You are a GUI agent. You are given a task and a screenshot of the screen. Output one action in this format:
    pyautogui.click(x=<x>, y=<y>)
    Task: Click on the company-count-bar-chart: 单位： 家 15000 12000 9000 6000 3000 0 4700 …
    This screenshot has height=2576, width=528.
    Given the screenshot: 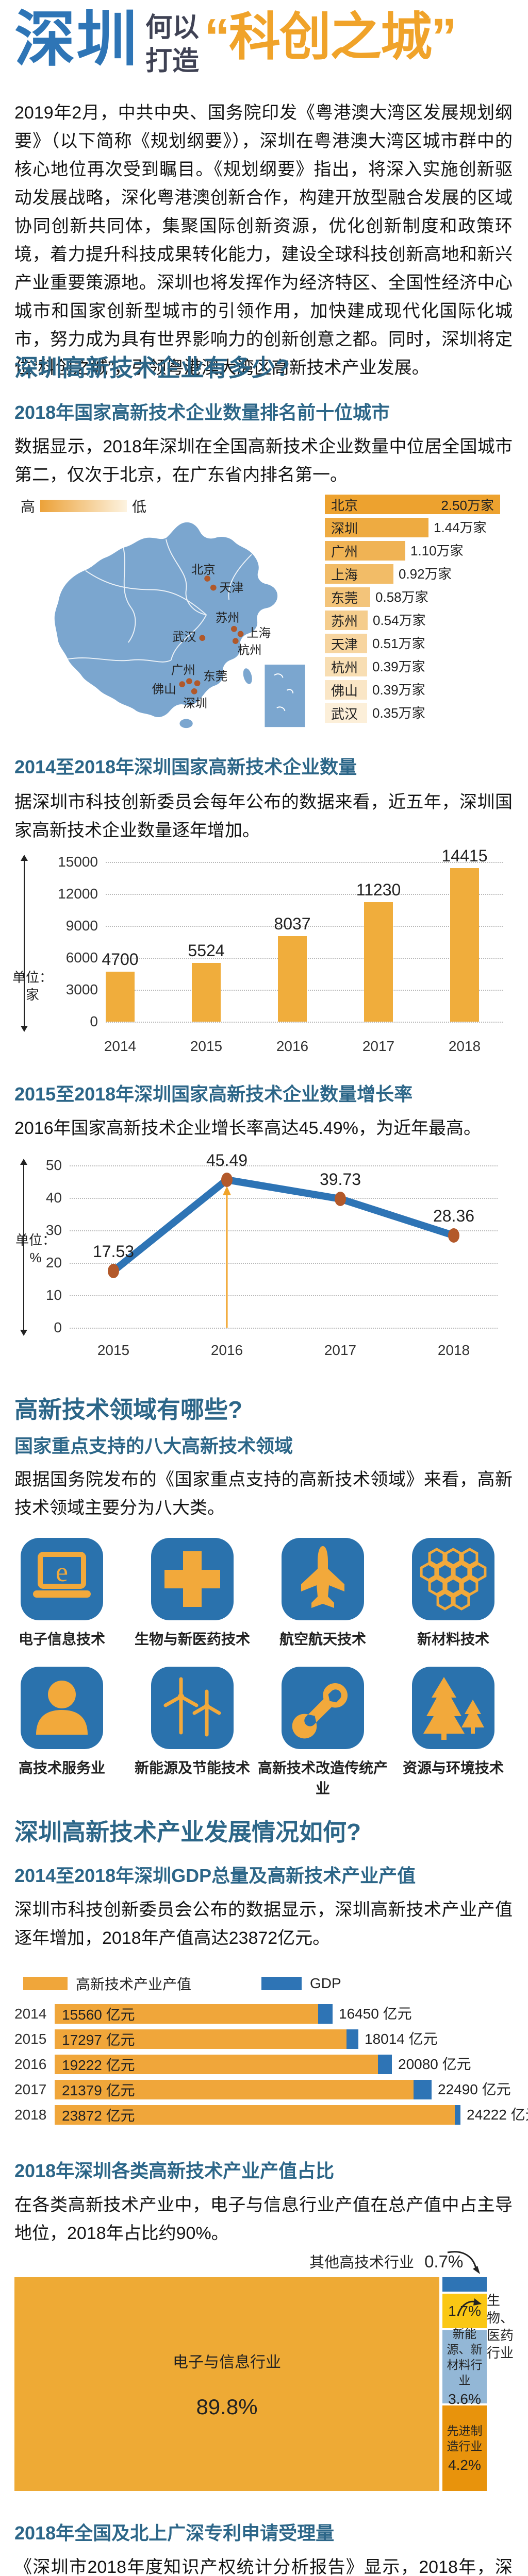 What is the action you would take?
    pyautogui.click(x=264, y=951)
    